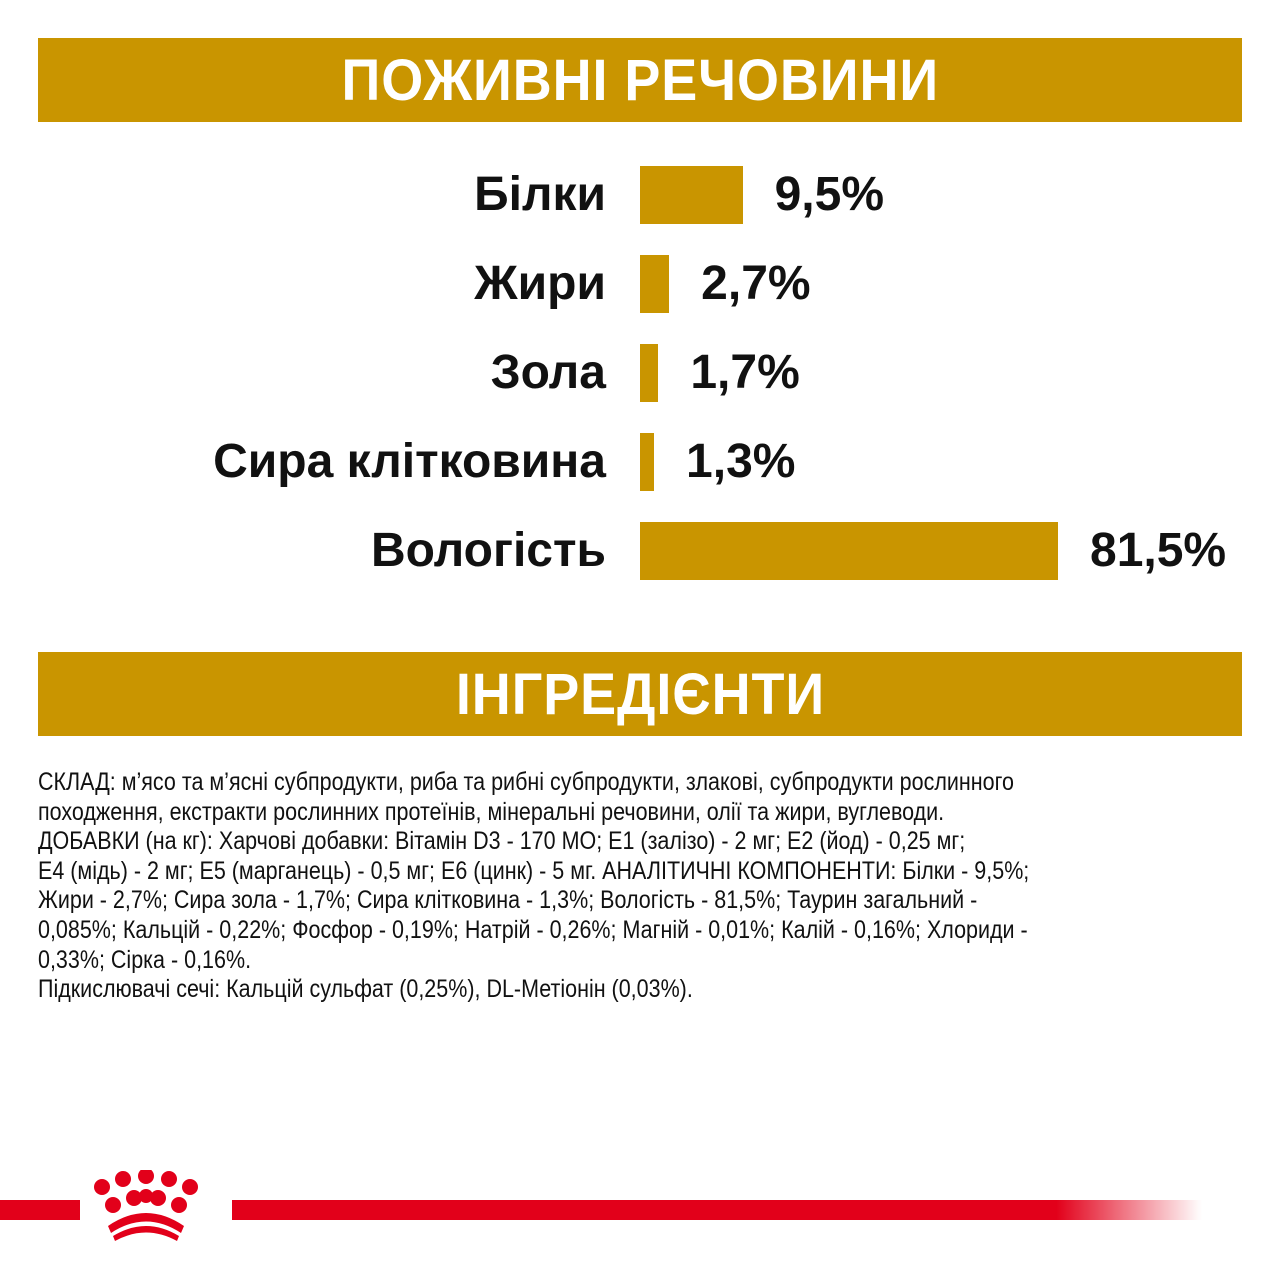 Image resolution: width=1280 pixels, height=1280 pixels. What do you see at coordinates (409, 461) in the screenshot?
I see `category-label: Сира клітковина` at bounding box center [409, 461].